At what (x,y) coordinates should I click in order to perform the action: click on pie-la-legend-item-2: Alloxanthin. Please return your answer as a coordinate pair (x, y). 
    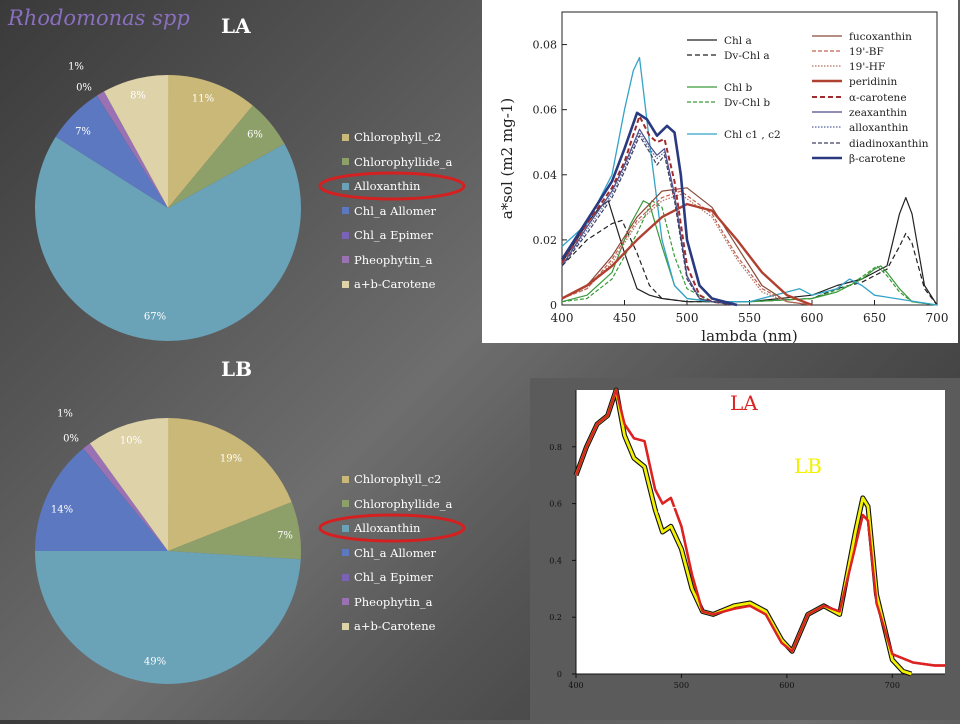
    Looking at the image, I should click on (397, 186).